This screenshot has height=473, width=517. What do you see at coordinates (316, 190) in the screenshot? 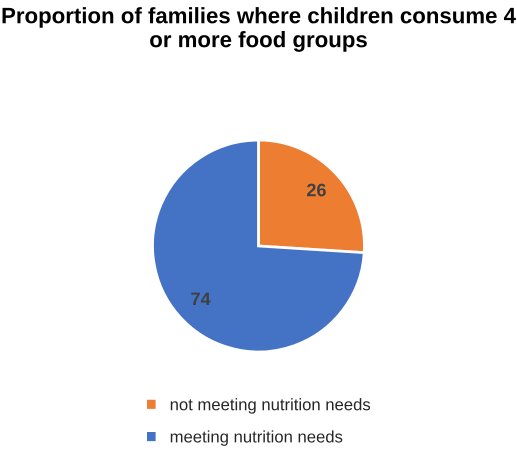
I see `data-label: 26` at bounding box center [316, 190].